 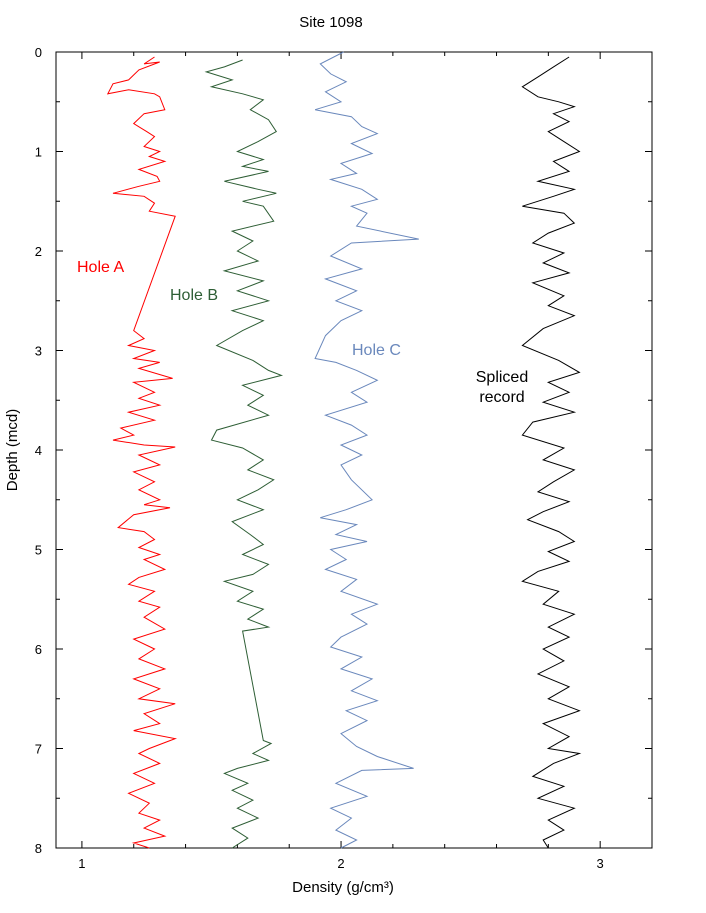 What do you see at coordinates (343, 887) in the screenshot?
I see `x-axis-title: Density (g/cm³)` at bounding box center [343, 887].